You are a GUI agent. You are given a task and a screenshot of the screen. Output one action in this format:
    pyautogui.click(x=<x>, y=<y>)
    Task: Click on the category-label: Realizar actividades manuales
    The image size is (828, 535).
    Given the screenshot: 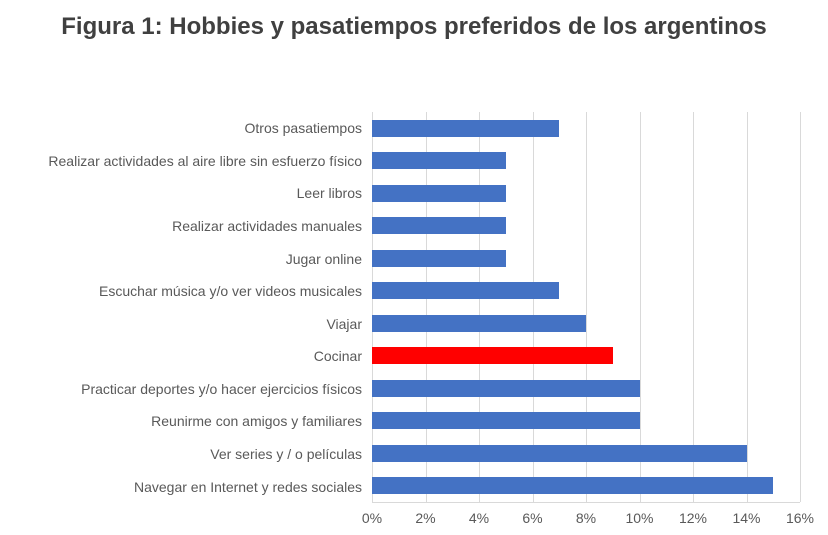 What is the action you would take?
    pyautogui.click(x=267, y=226)
    